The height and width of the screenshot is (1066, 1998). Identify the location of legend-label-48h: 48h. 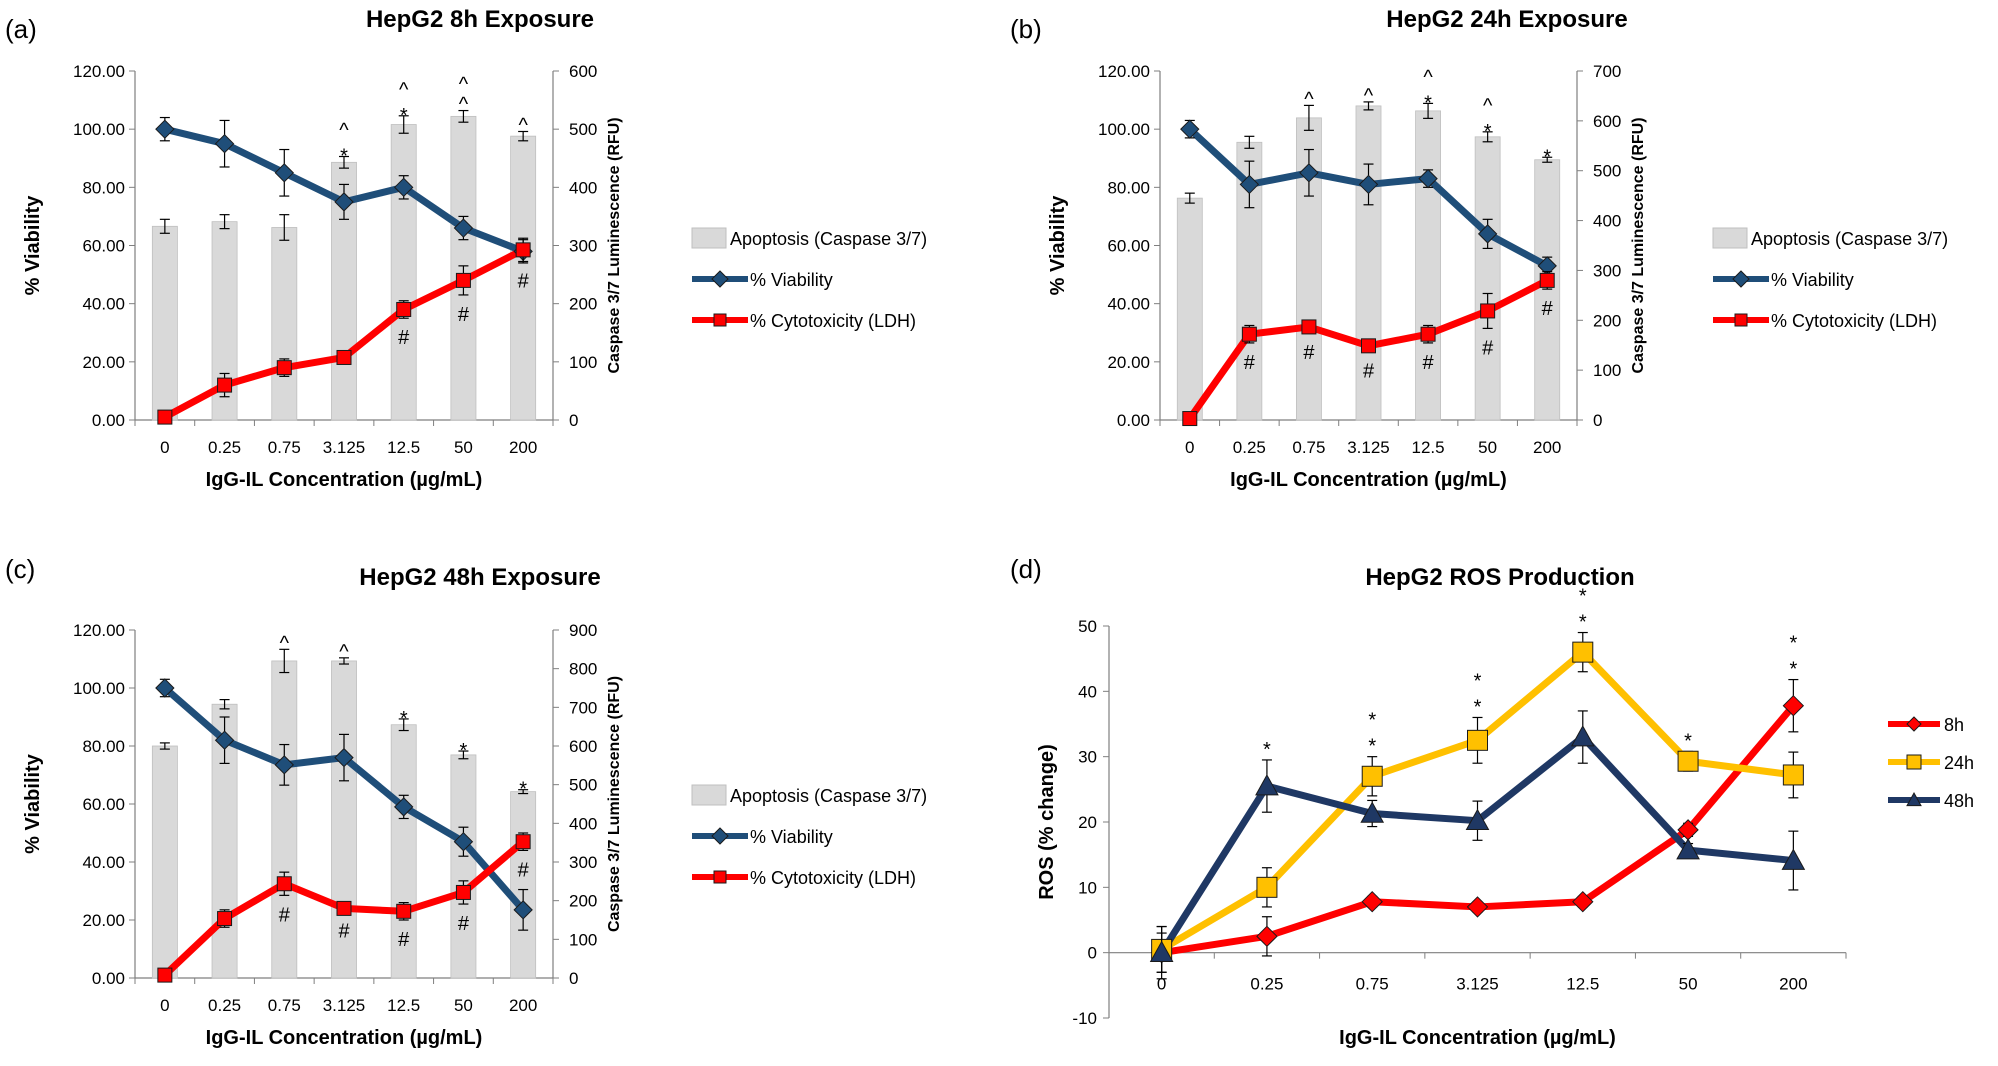
(1959, 801).